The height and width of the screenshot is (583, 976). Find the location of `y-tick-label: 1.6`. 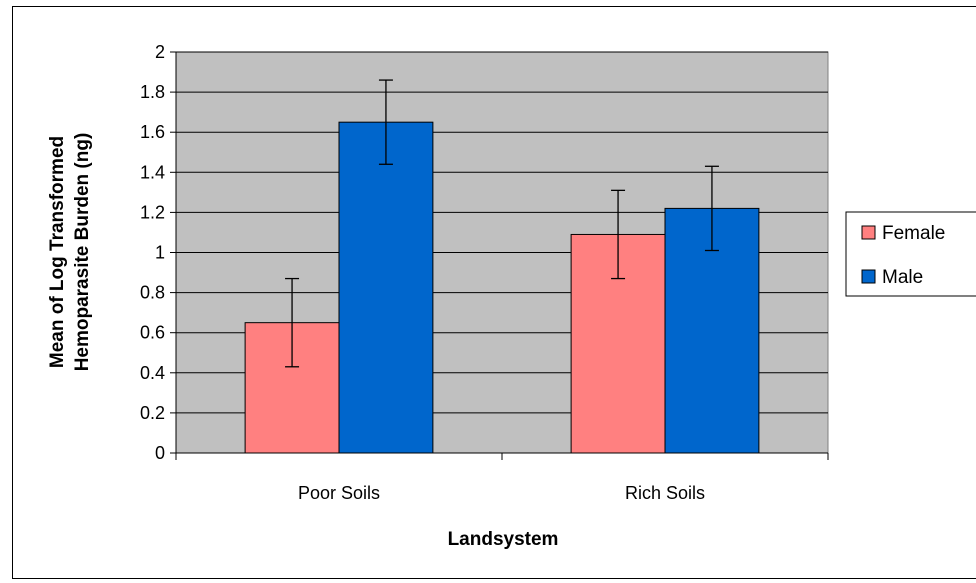

y-tick-label: 1.6 is located at coordinates (152, 132).